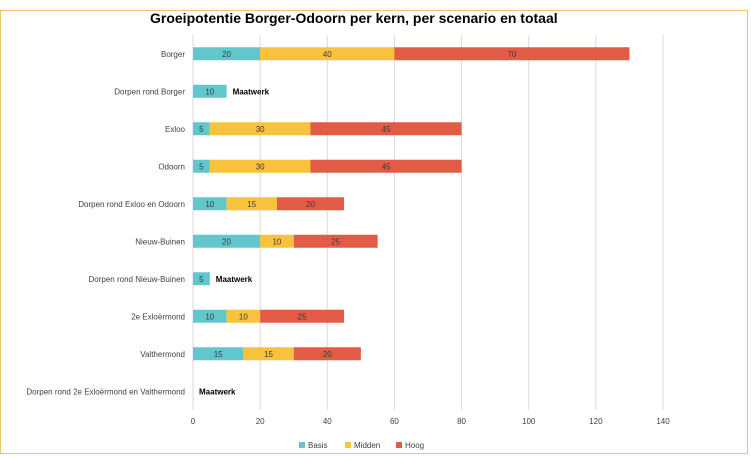  Describe the element at coordinates (327, 421) in the screenshot. I see `x-tick-label: 40` at that location.